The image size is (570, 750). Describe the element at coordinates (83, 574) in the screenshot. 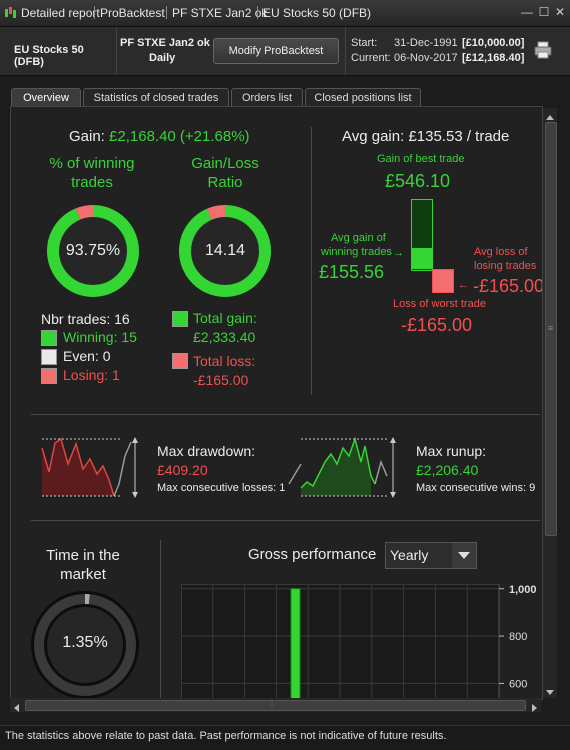

I see `time-market-line2: market` at that location.